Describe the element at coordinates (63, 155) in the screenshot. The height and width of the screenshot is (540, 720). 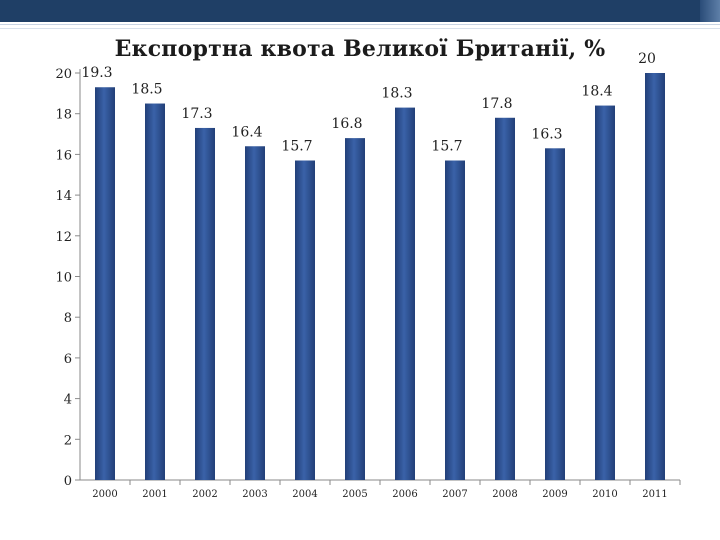
I see `y-tick-label: 16` at that location.